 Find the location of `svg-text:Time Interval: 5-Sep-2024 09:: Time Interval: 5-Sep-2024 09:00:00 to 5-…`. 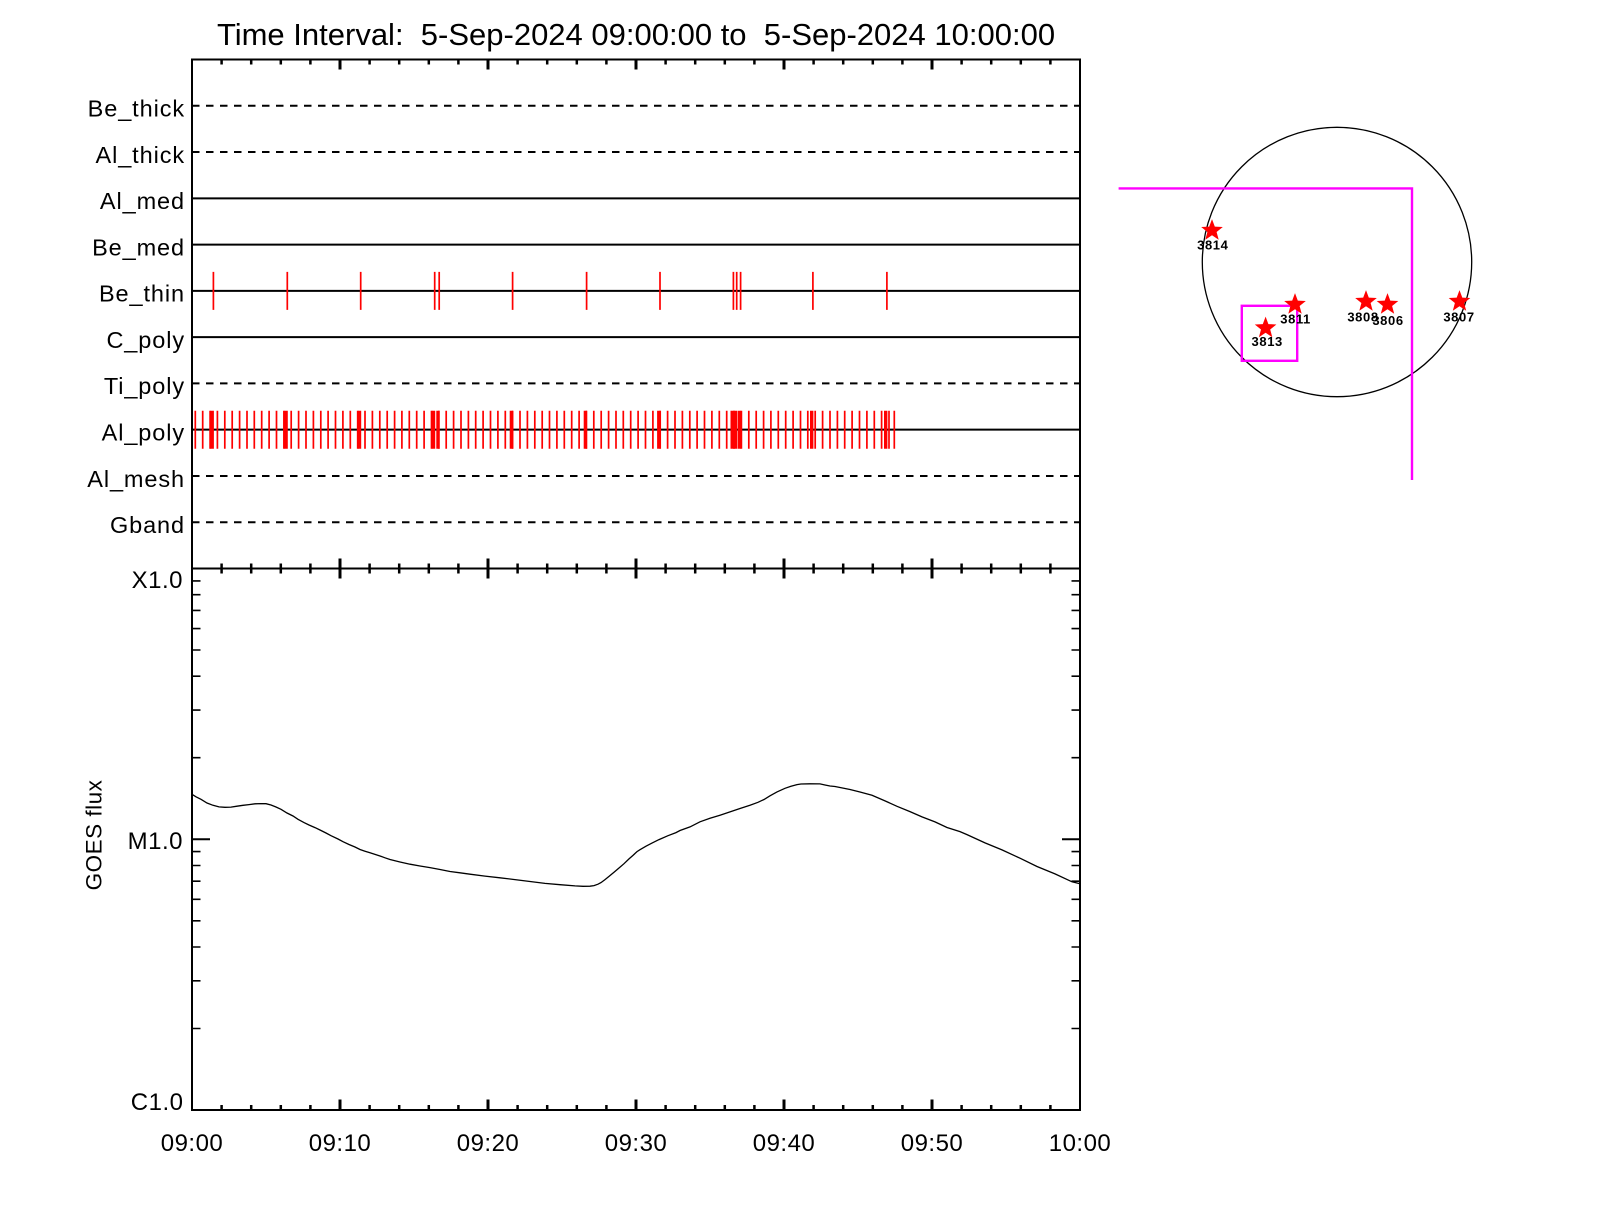

svg-text:Time Interval: 5-Sep-2024 09:: Time Interval: 5-Sep-2024 09:00:00 to 5-… is located at coordinates (636, 34).